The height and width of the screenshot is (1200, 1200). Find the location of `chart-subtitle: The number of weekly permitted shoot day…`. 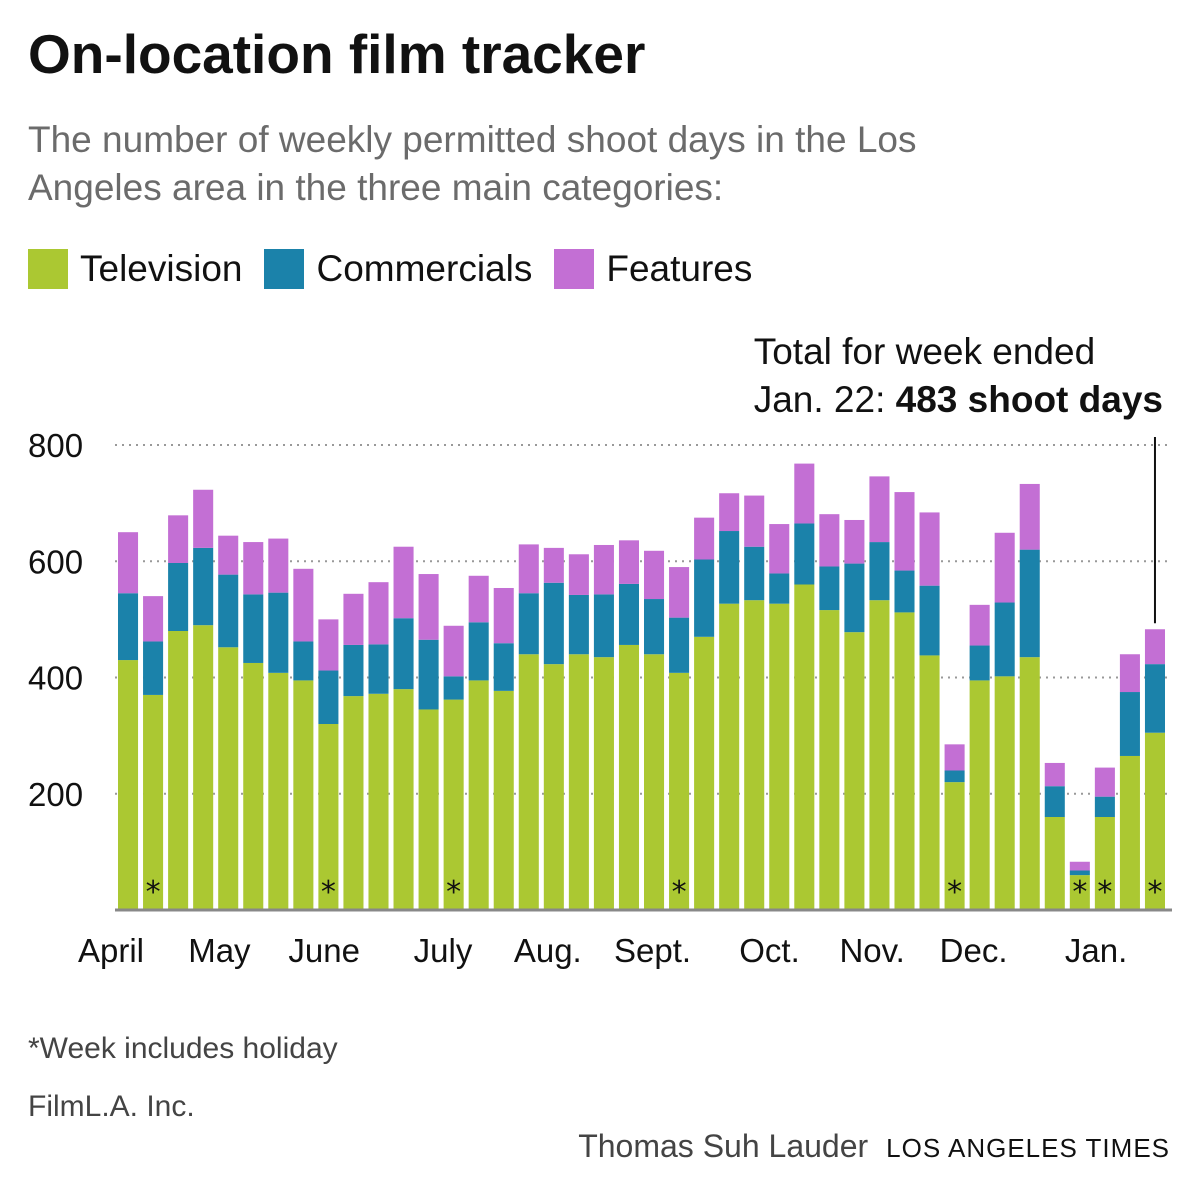

chart-subtitle: The number of weekly permitted shoot day… is located at coordinates (472, 163).